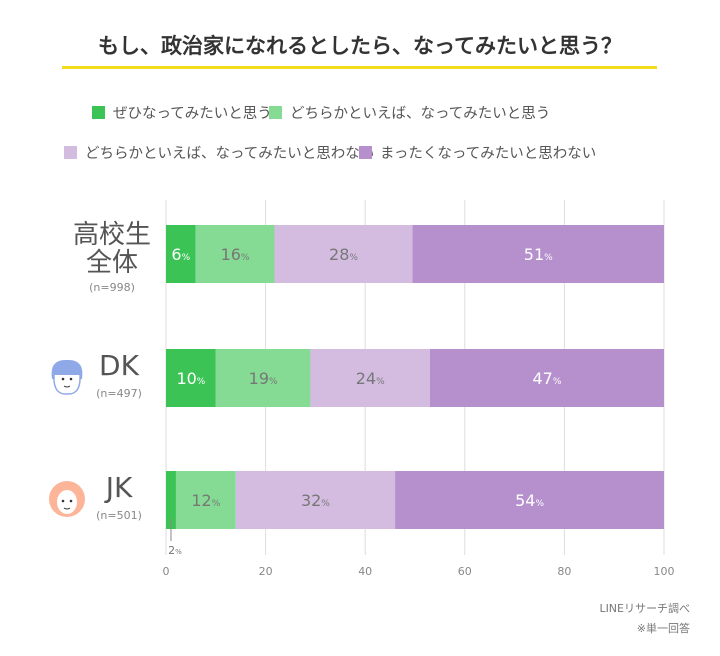 The width and height of the screenshot is (720, 656). I want to click on legend-label: どちらかといえば、なってみたいと思う, so click(420, 114).